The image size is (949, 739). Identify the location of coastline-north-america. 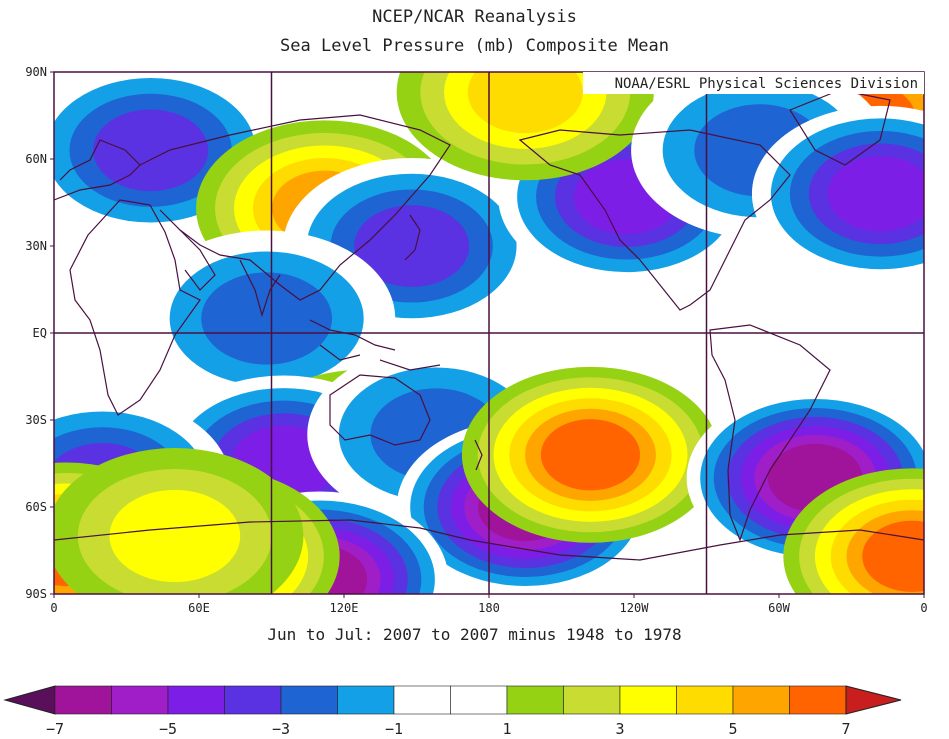
(654, 220).